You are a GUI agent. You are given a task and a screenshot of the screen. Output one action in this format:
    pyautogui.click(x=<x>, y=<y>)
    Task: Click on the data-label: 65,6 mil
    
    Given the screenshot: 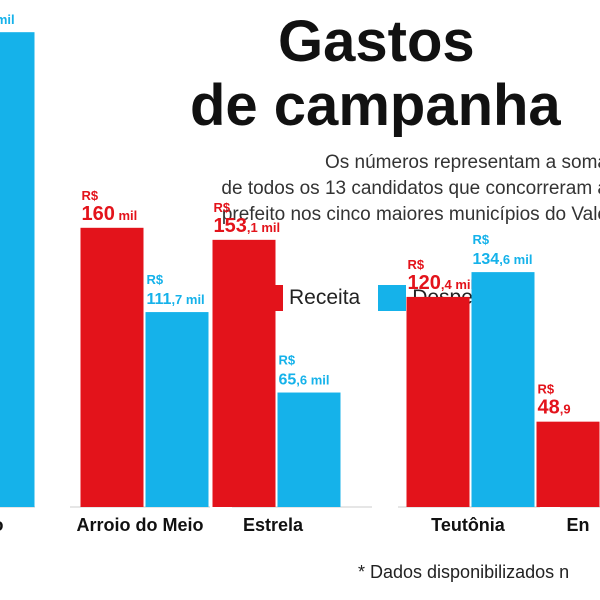 What is the action you would take?
    pyautogui.click(x=304, y=380)
    